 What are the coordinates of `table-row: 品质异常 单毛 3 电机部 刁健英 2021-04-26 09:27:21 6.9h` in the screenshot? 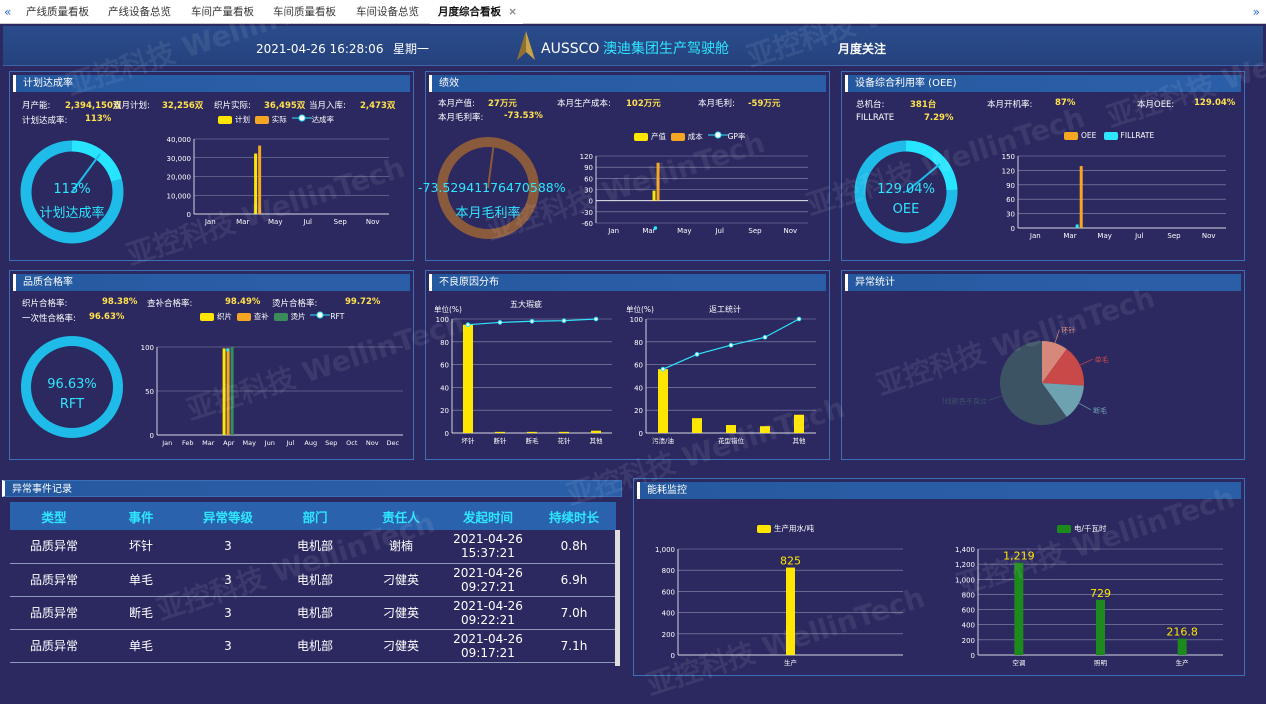 It's located at (313, 580).